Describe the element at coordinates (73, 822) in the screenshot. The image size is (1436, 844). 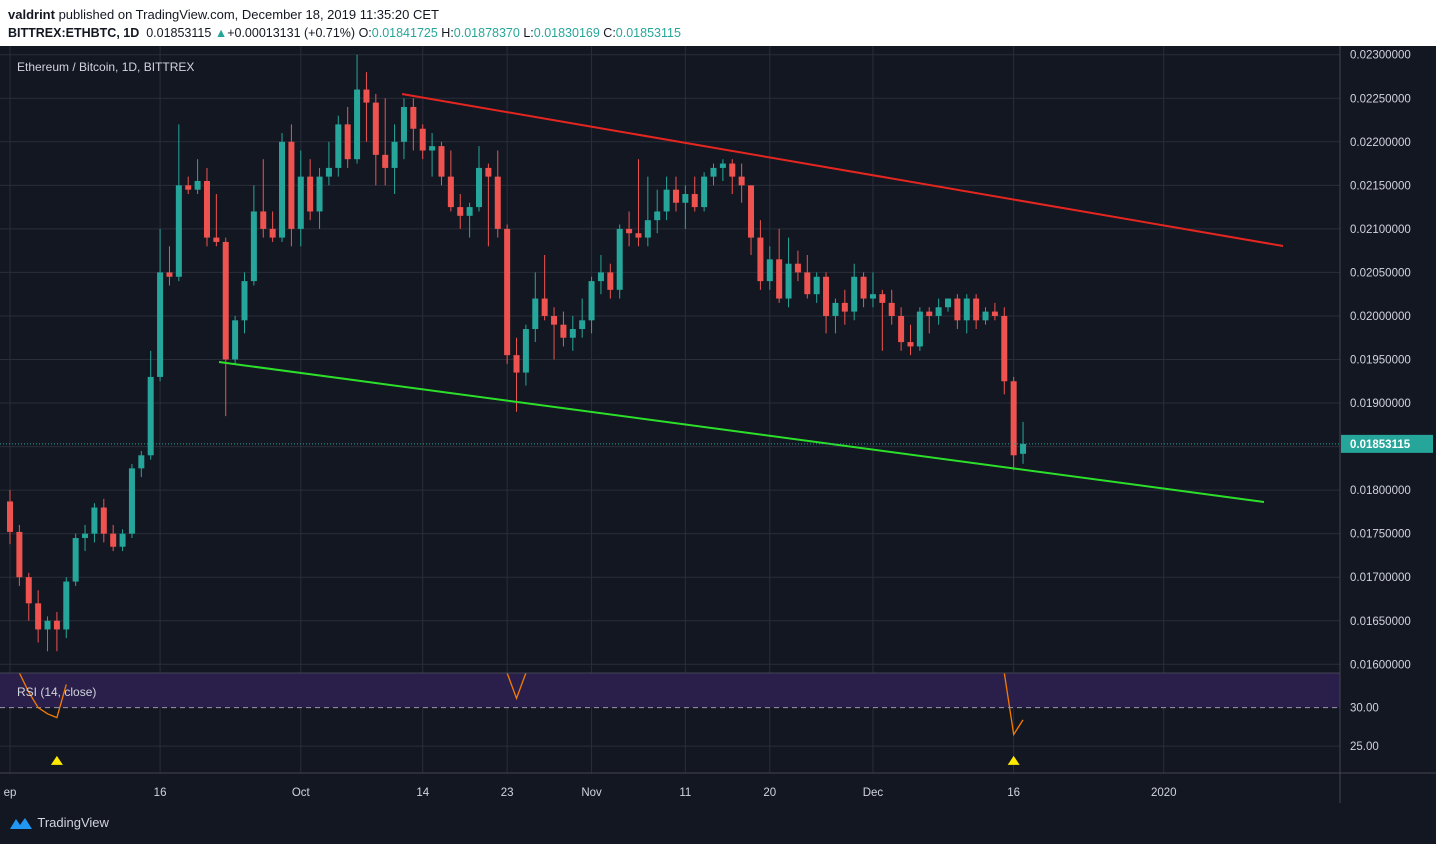
I see `logo-text: TradingView` at that location.